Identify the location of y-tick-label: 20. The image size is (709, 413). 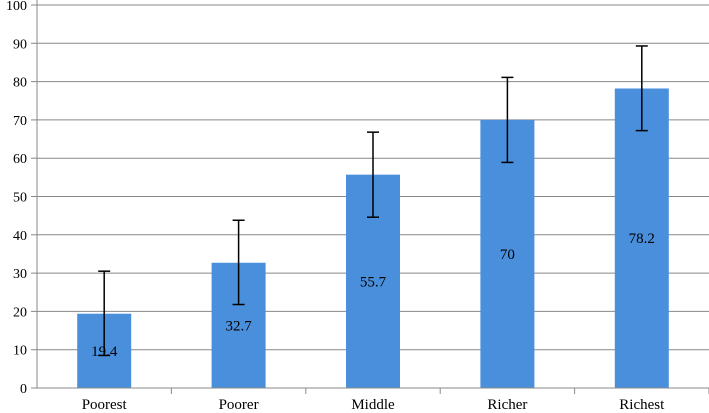
(20, 312).